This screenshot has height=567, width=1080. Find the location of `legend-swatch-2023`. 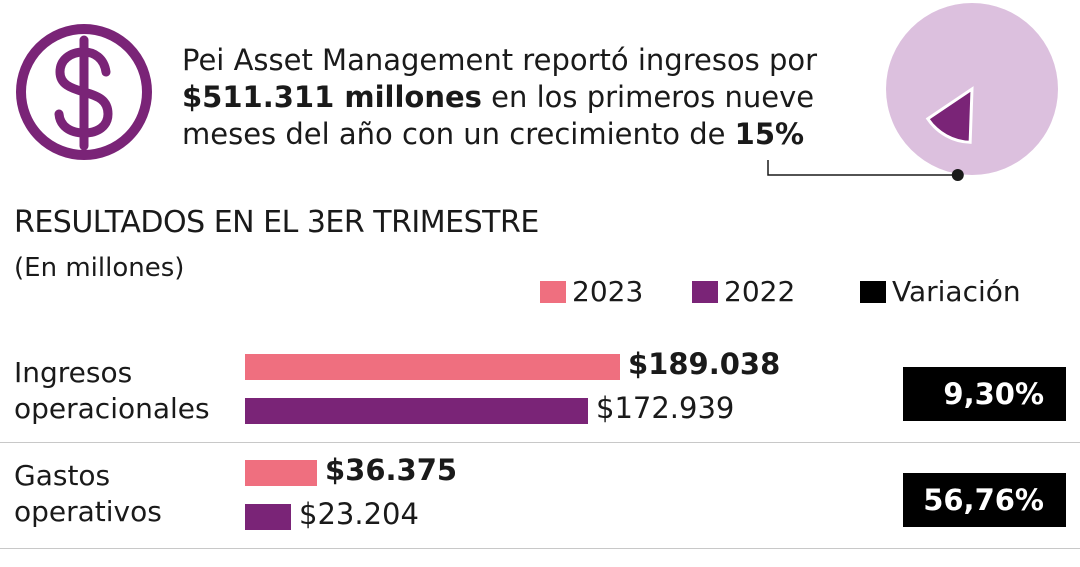

legend-swatch-2023 is located at coordinates (553, 291).